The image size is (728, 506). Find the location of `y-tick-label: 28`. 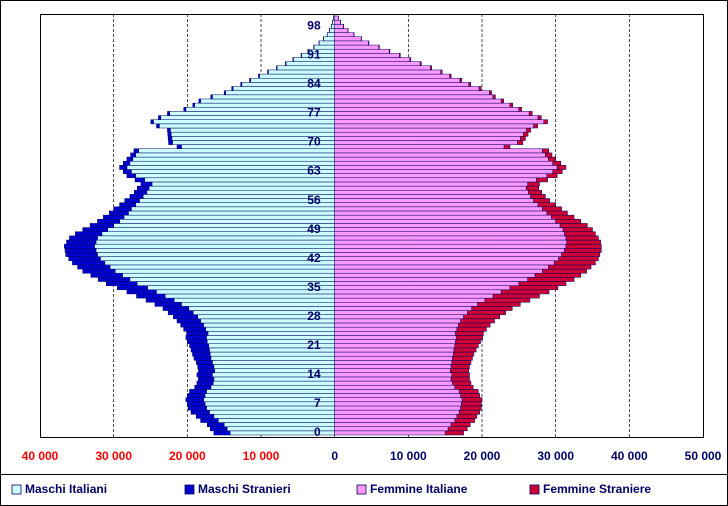

y-tick-label: 28 is located at coordinates (314, 316).